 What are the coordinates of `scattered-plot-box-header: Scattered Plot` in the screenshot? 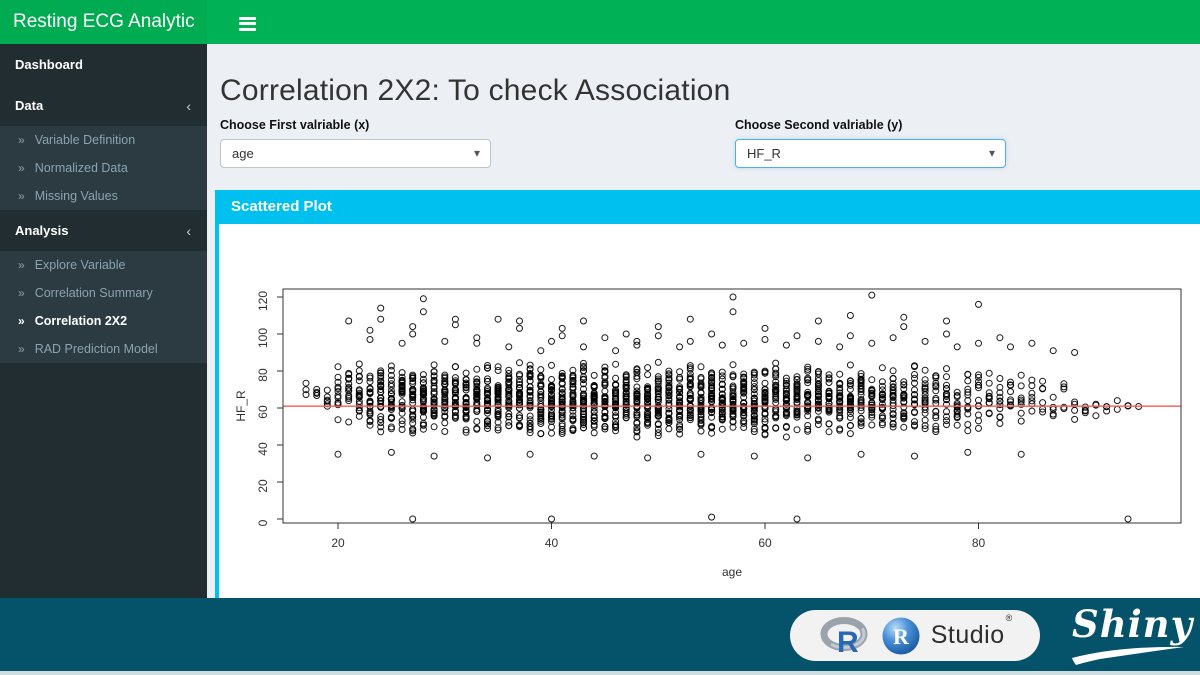 It's located at (709, 207).